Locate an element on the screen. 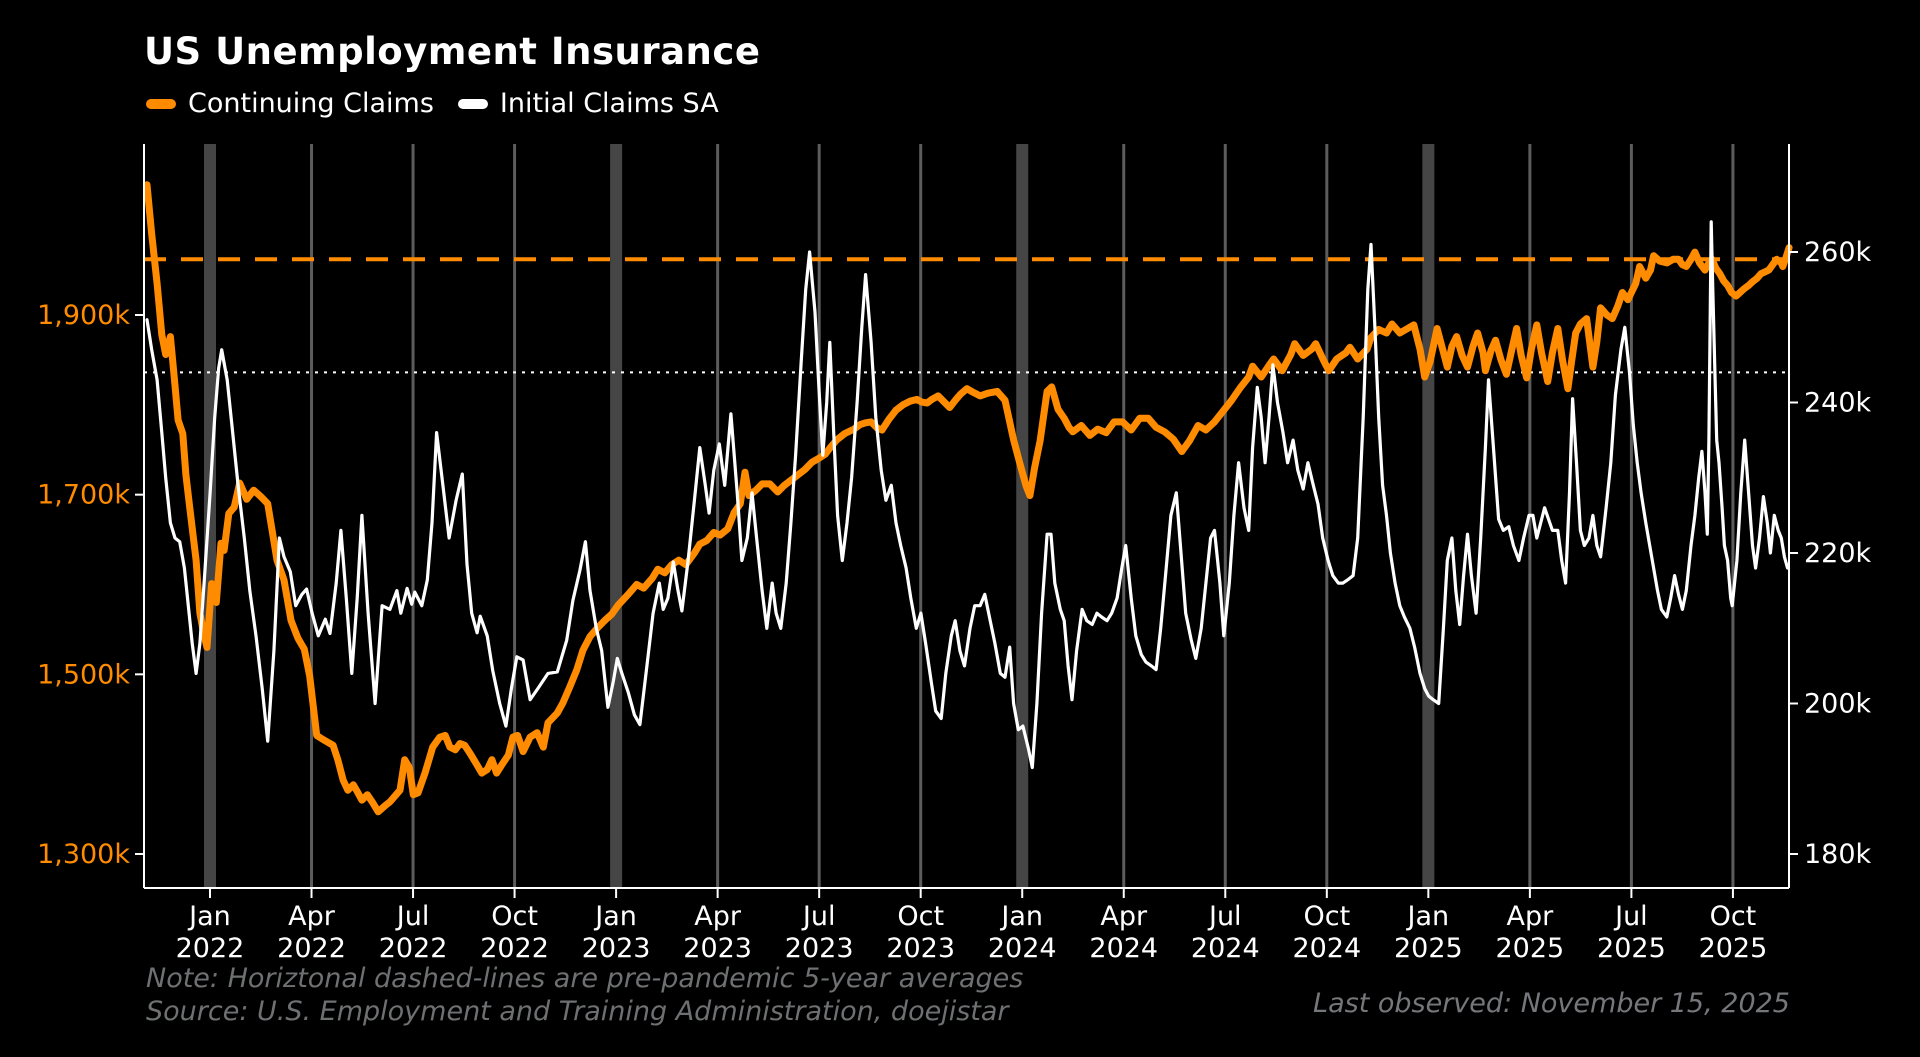 The image size is (1920, 1057). y-left-tick-label: 1,700k is located at coordinates (83, 495).